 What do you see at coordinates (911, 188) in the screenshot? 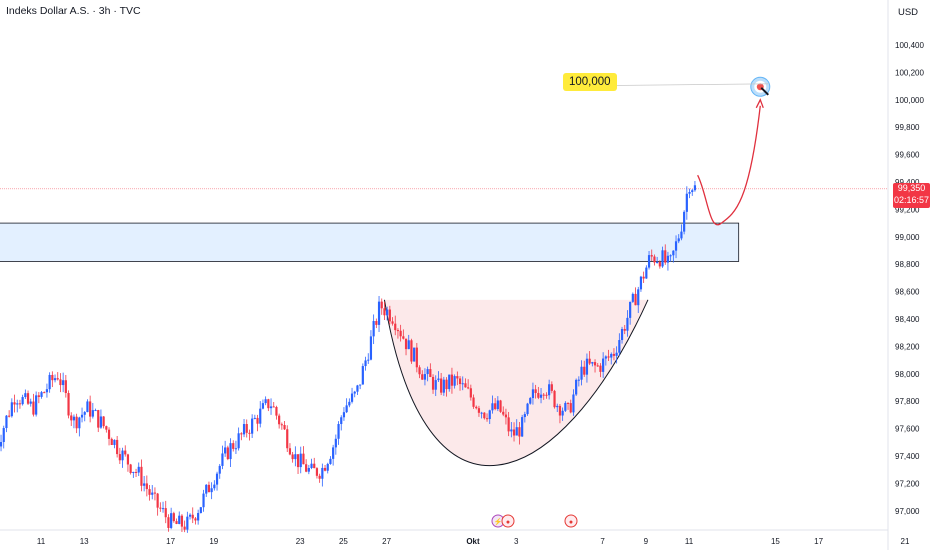
I see `last-price-value: 99,350` at bounding box center [911, 188].